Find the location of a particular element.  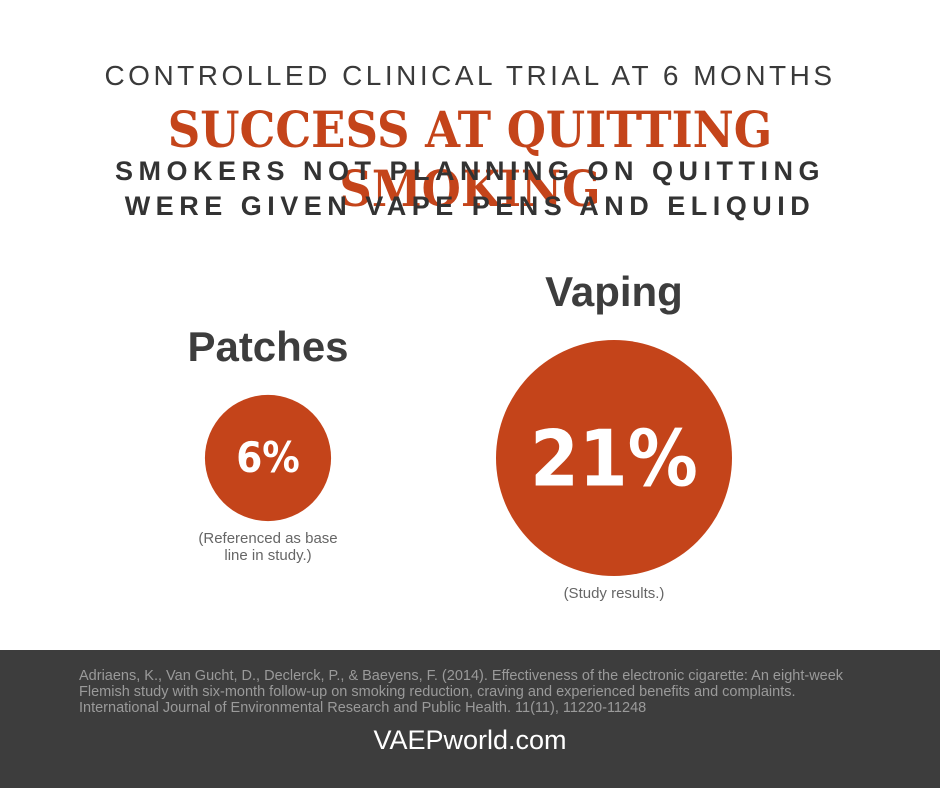

value-label: 21% is located at coordinates (614, 459).